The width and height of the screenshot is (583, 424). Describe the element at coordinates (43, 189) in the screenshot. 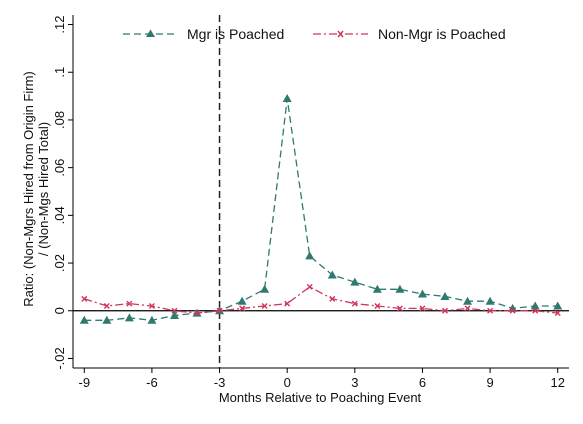

I see `y-axis-title-line-2: / (Non-Mgs Hired Total)` at that location.